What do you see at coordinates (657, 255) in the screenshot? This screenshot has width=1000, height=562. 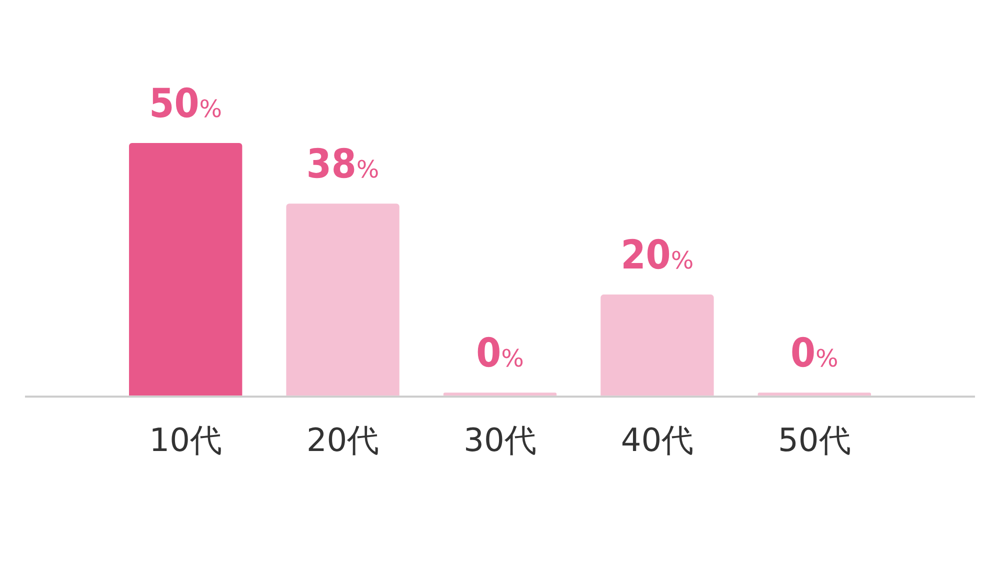 I see `data-label: 20%` at bounding box center [657, 255].